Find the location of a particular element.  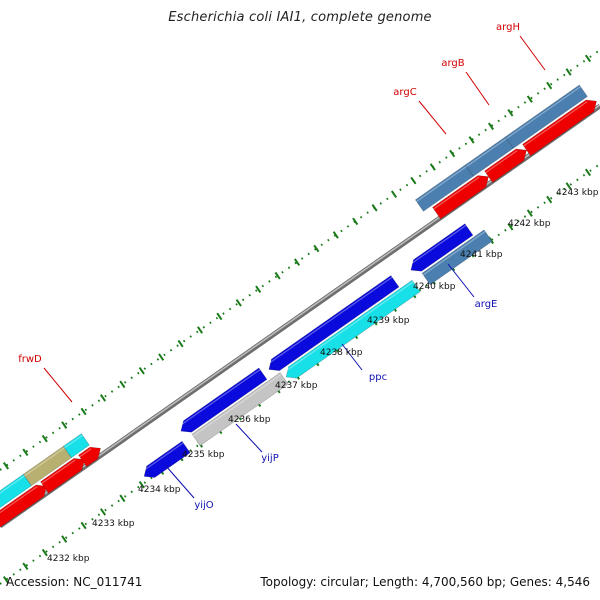

gene-red-argC-fwd is located at coordinates (460, 197).